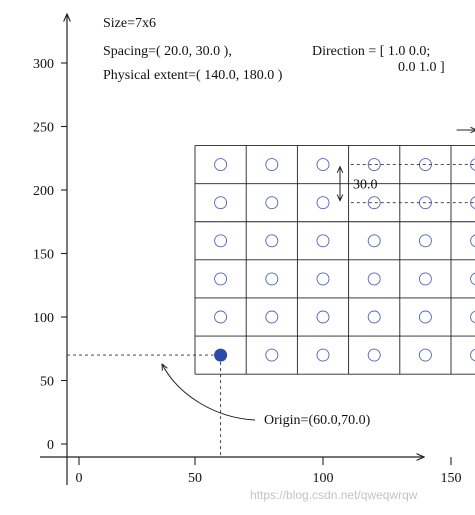  I want to click on origin-label: Origin=(60.0,70.0), so click(317, 420).